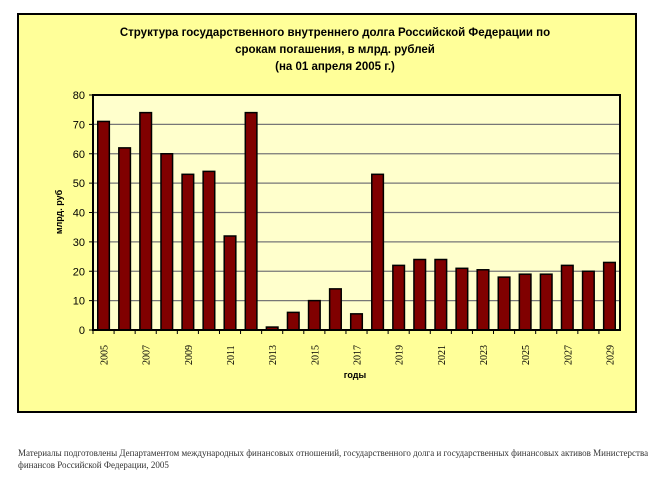 Image resolution: width=672 pixels, height=480 pixels. What do you see at coordinates (125, 239) in the screenshot?
I see `bar-2006` at bounding box center [125, 239].